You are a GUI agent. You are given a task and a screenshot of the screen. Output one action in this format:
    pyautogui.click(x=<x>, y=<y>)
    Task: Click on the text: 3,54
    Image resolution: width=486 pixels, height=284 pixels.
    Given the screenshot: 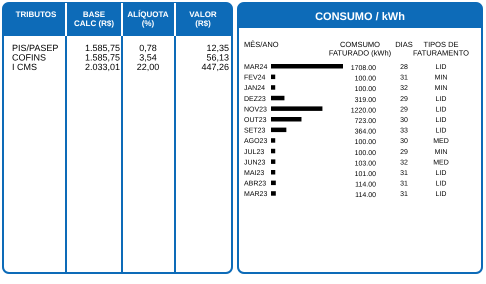 What is the action you would take?
    pyautogui.click(x=148, y=57)
    